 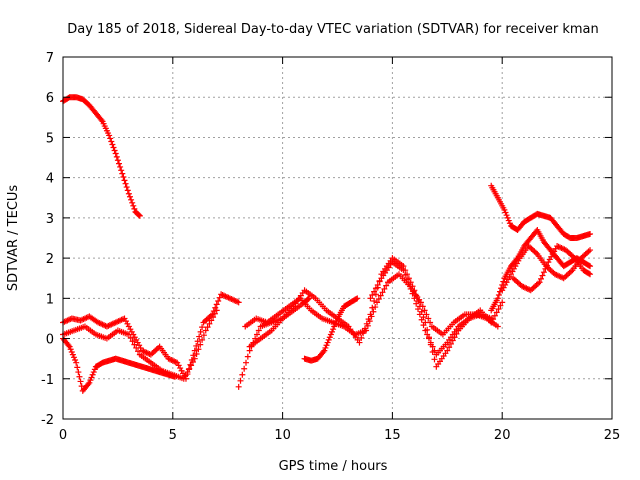 What do you see at coordinates (13, 238) in the screenshot?
I see `y-axis-label: SDTVAR / TECUs` at bounding box center [13, 238].